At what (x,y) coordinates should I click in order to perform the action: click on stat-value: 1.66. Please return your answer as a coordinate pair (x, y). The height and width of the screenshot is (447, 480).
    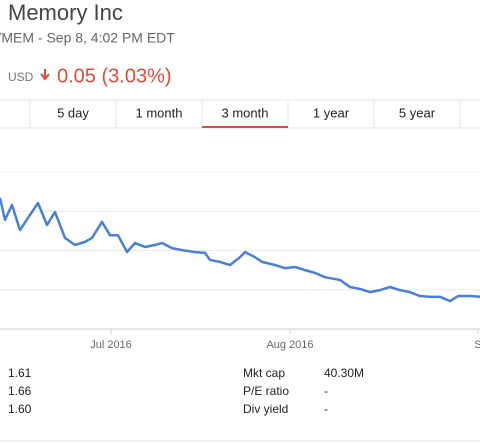
    Looking at the image, I should click on (20, 391).